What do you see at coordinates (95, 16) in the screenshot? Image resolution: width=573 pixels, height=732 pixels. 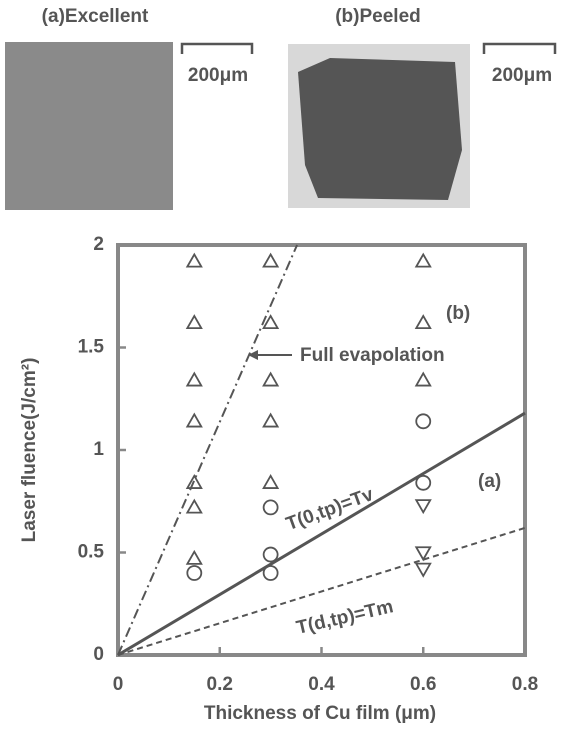 I see `panel-label: (a)Excellent` at bounding box center [95, 16].